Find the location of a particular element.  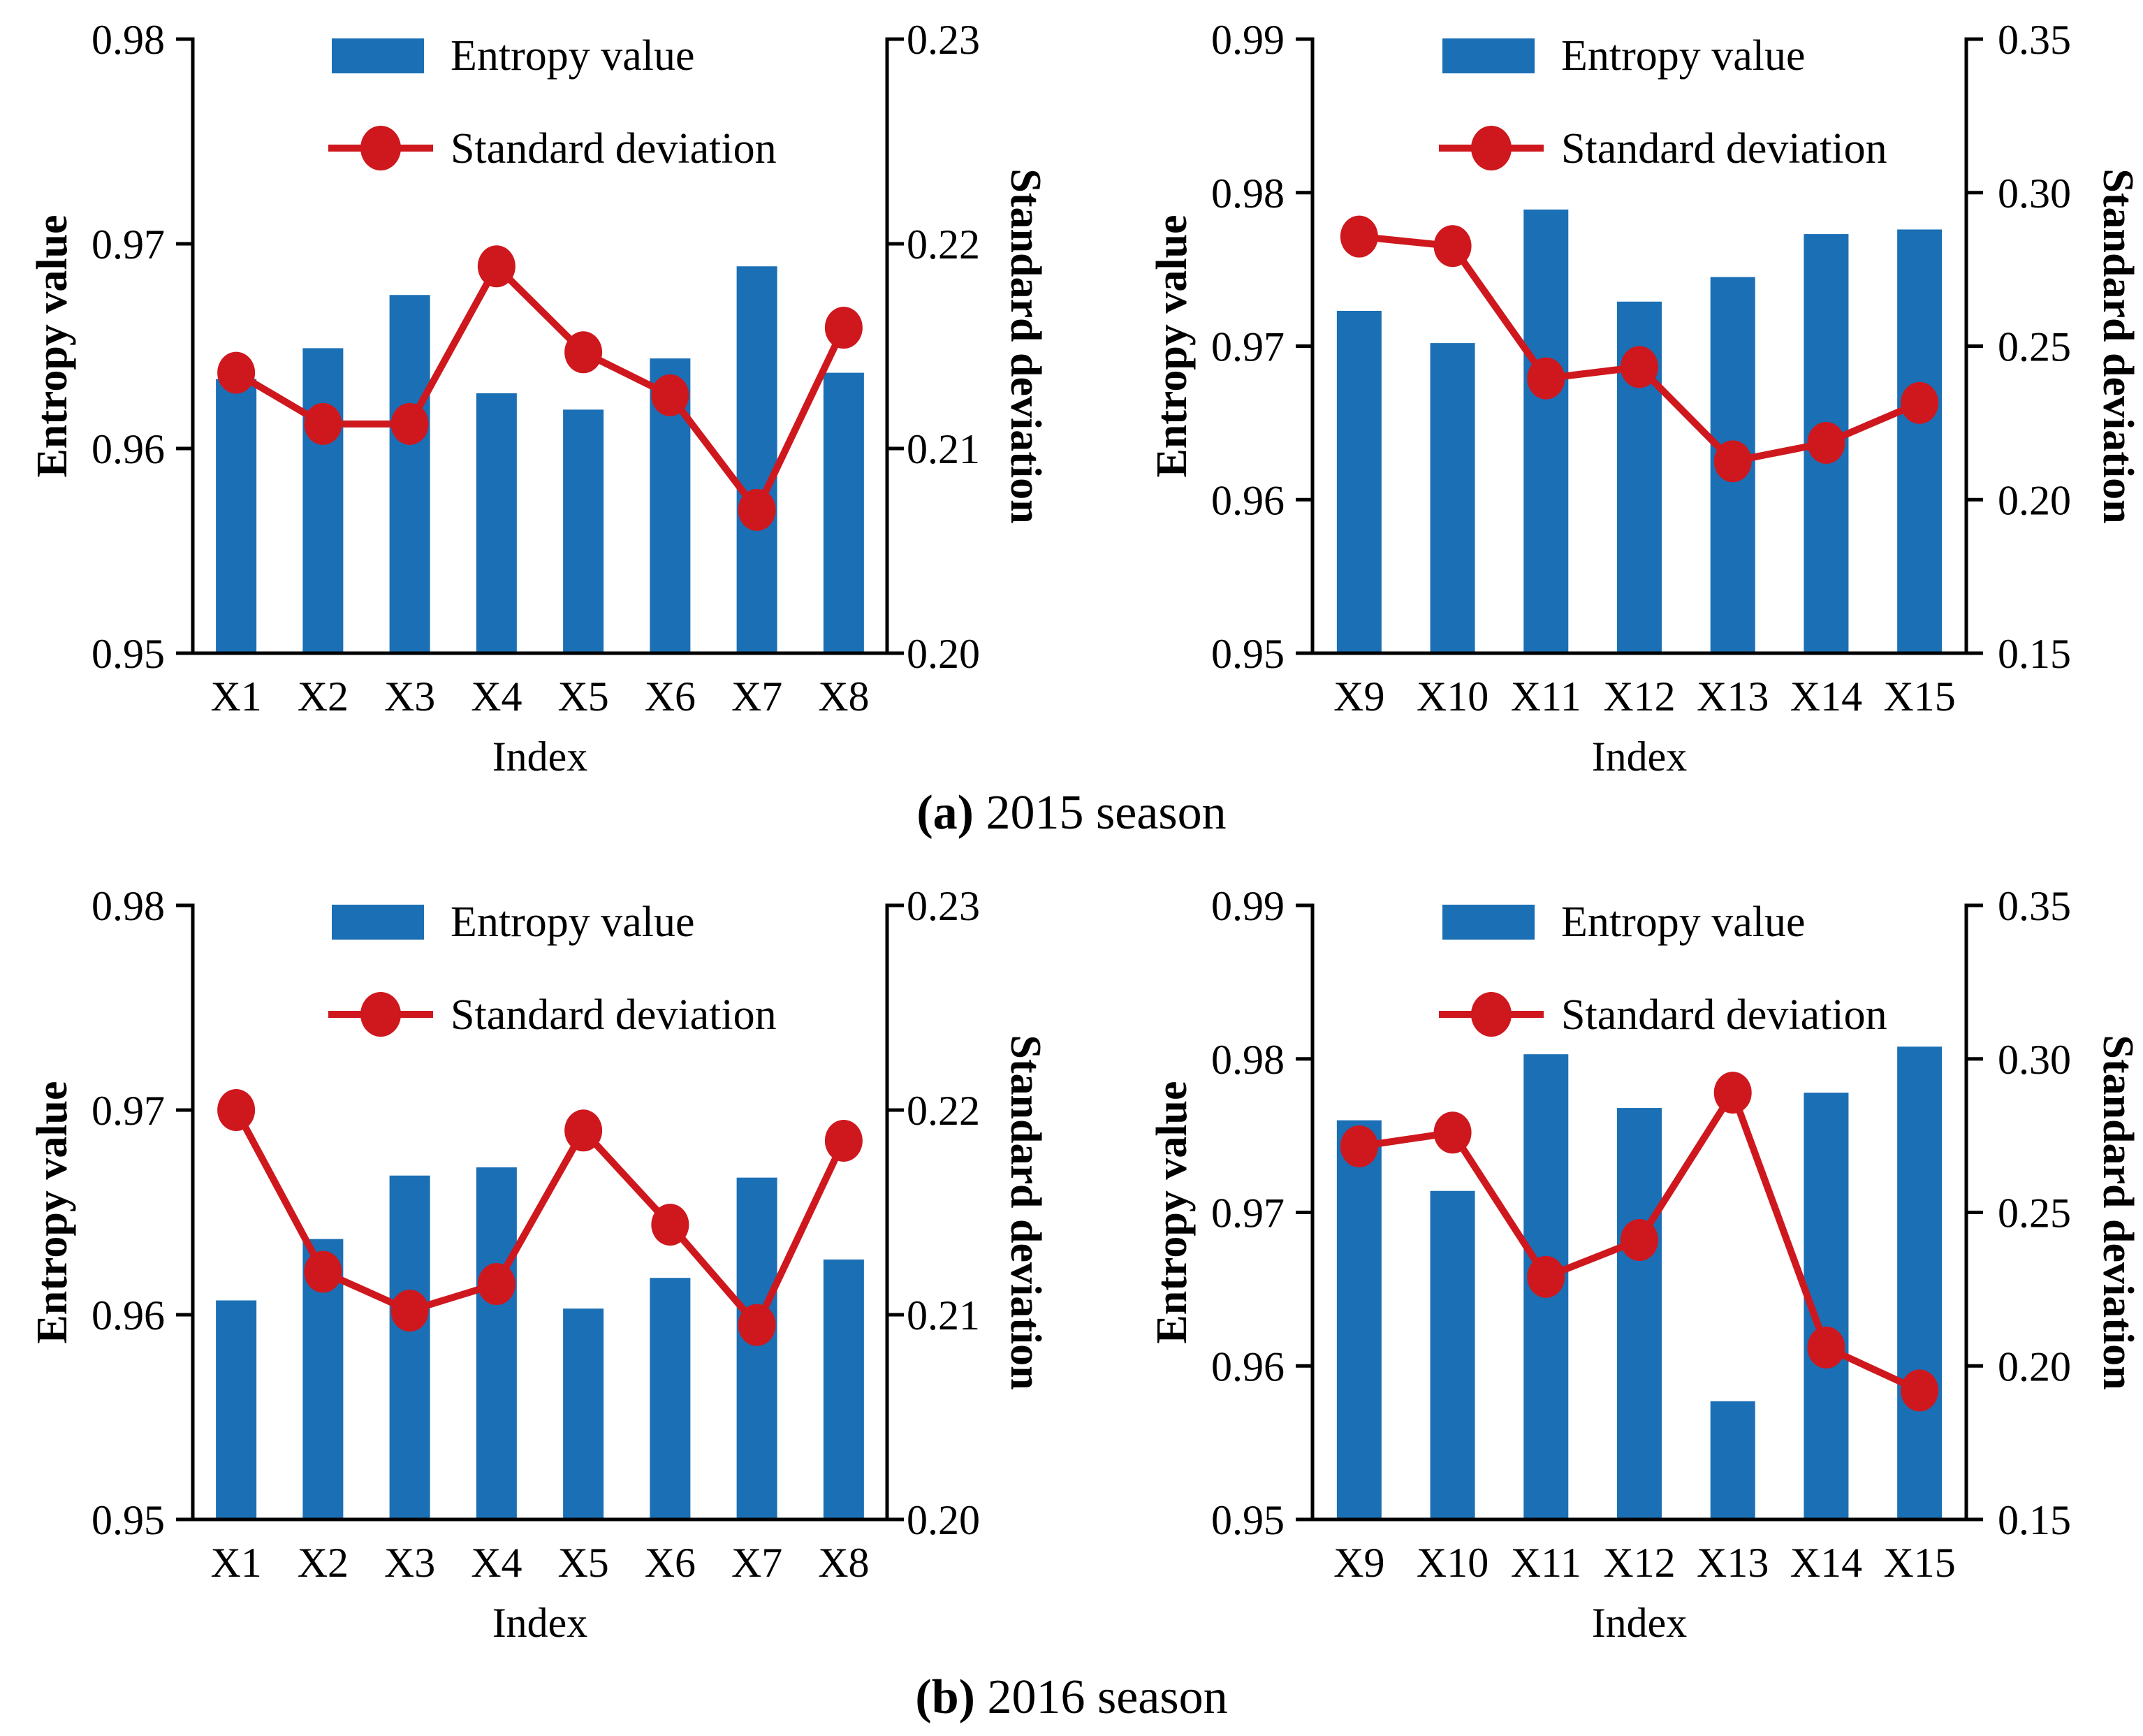

bar-X12 is located at coordinates (1639, 1313).